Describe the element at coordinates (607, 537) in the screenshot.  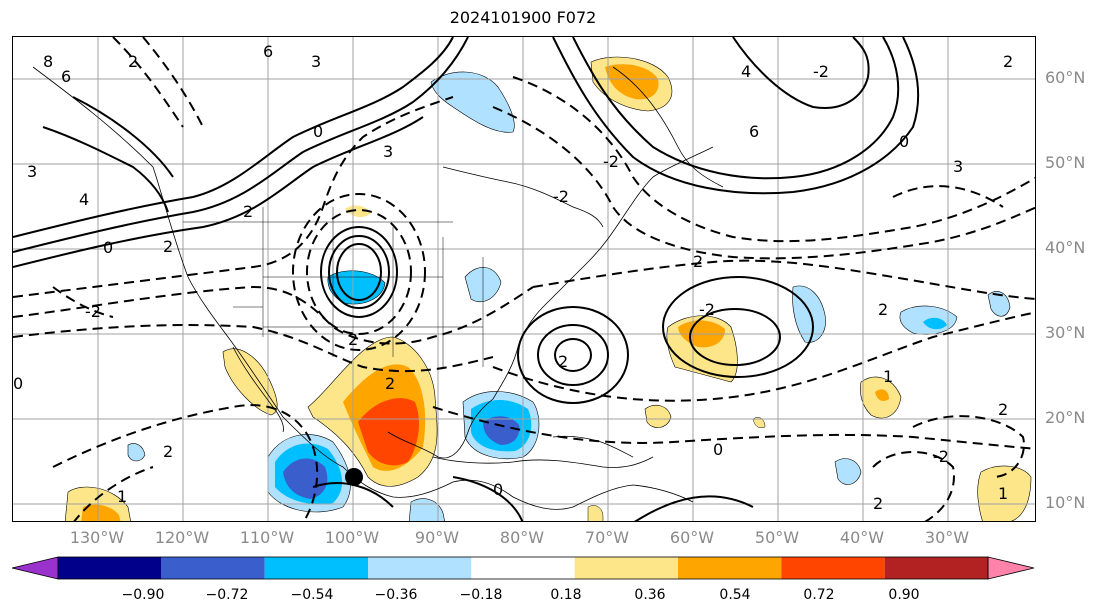
I see `lon-label: 70°W` at that location.